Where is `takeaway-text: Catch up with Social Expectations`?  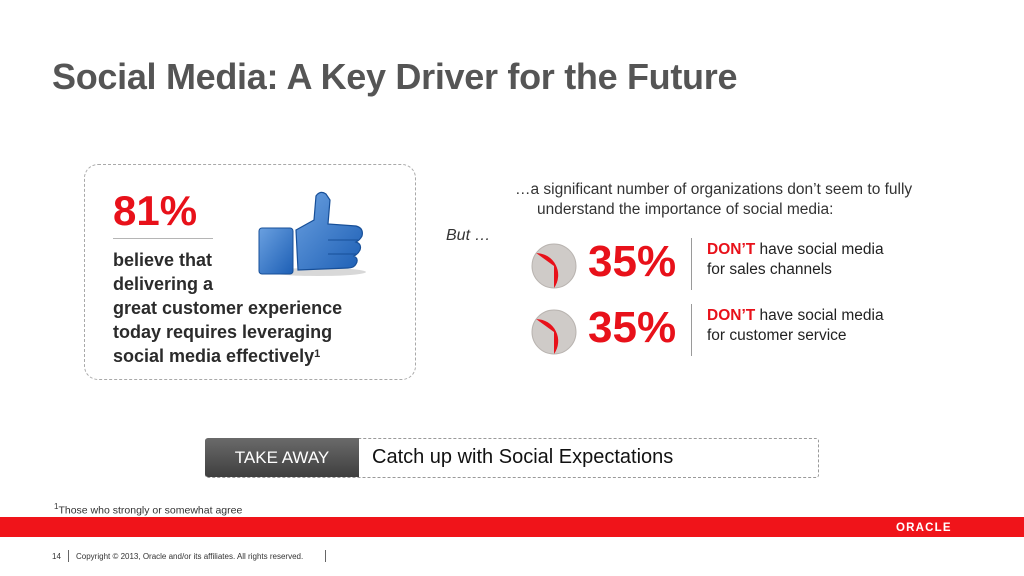 takeaway-text: Catch up with Social Expectations is located at coordinates (523, 457).